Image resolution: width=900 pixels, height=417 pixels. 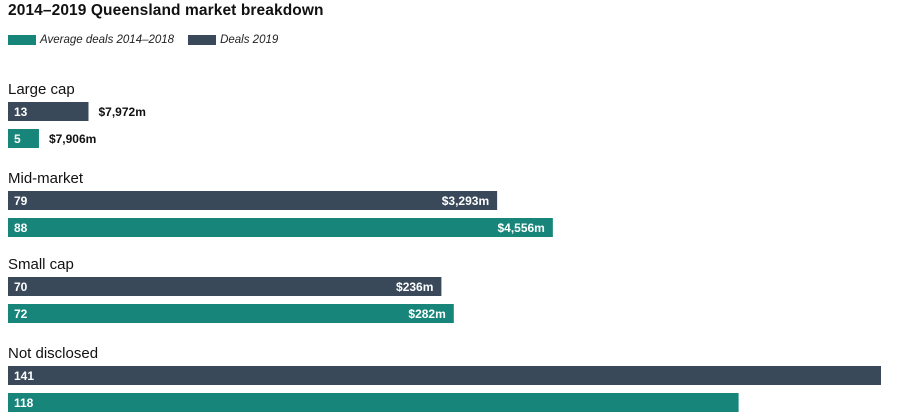 What do you see at coordinates (41, 264) in the screenshot?
I see `category-label: Small cap` at bounding box center [41, 264].